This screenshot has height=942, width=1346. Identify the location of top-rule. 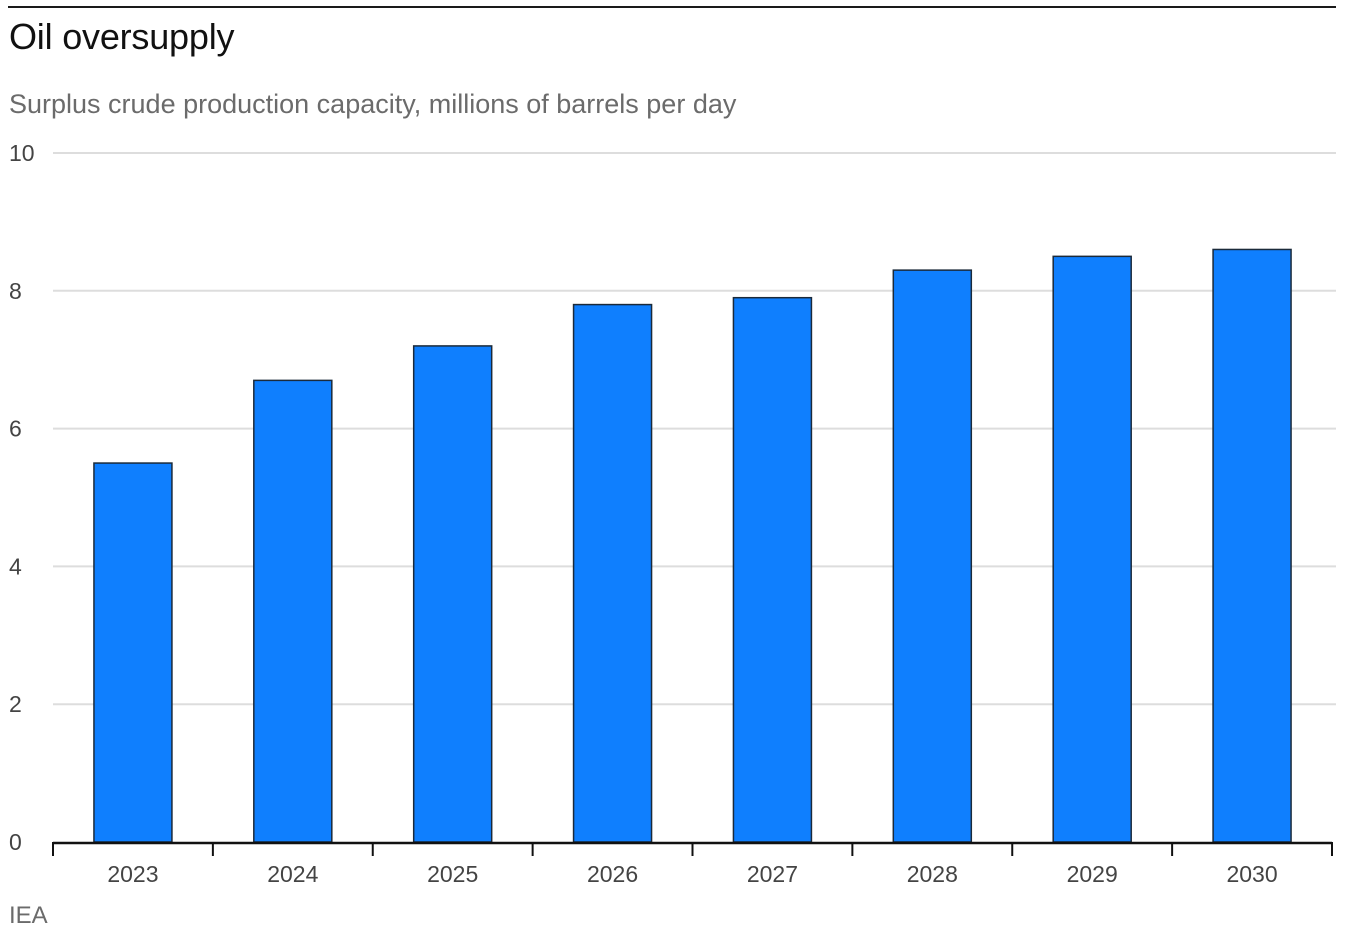
(672, 7).